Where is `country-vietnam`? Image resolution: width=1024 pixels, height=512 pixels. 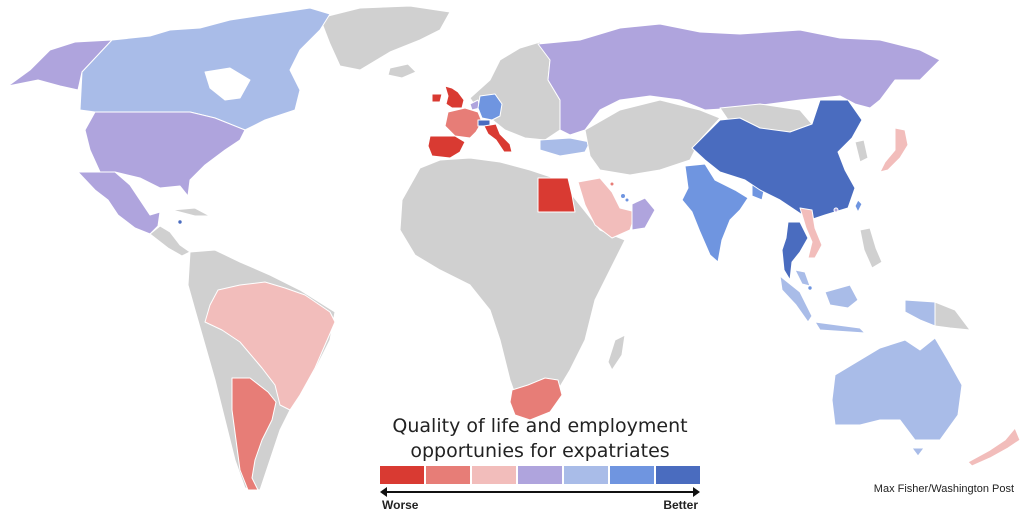
country-vietnam is located at coordinates (811, 233).